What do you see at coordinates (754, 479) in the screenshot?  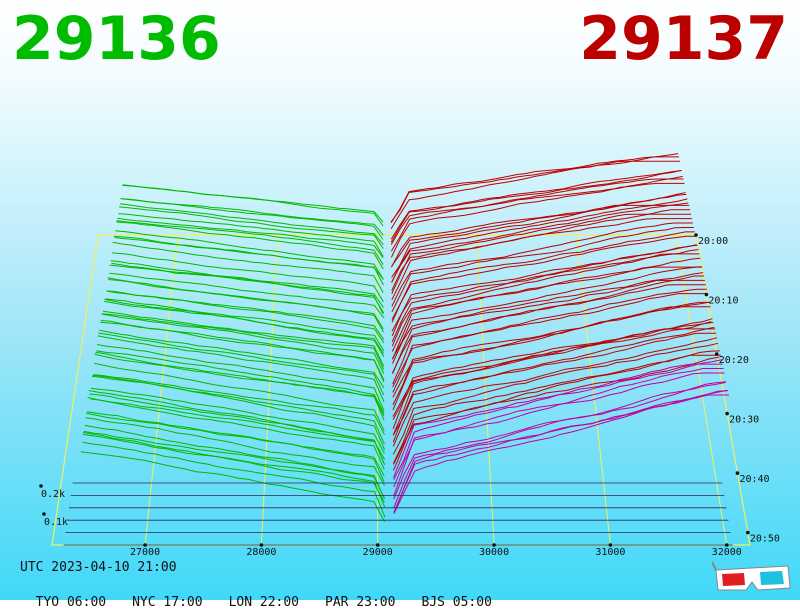 I see `time-tick-label: 20:40` at bounding box center [754, 479].